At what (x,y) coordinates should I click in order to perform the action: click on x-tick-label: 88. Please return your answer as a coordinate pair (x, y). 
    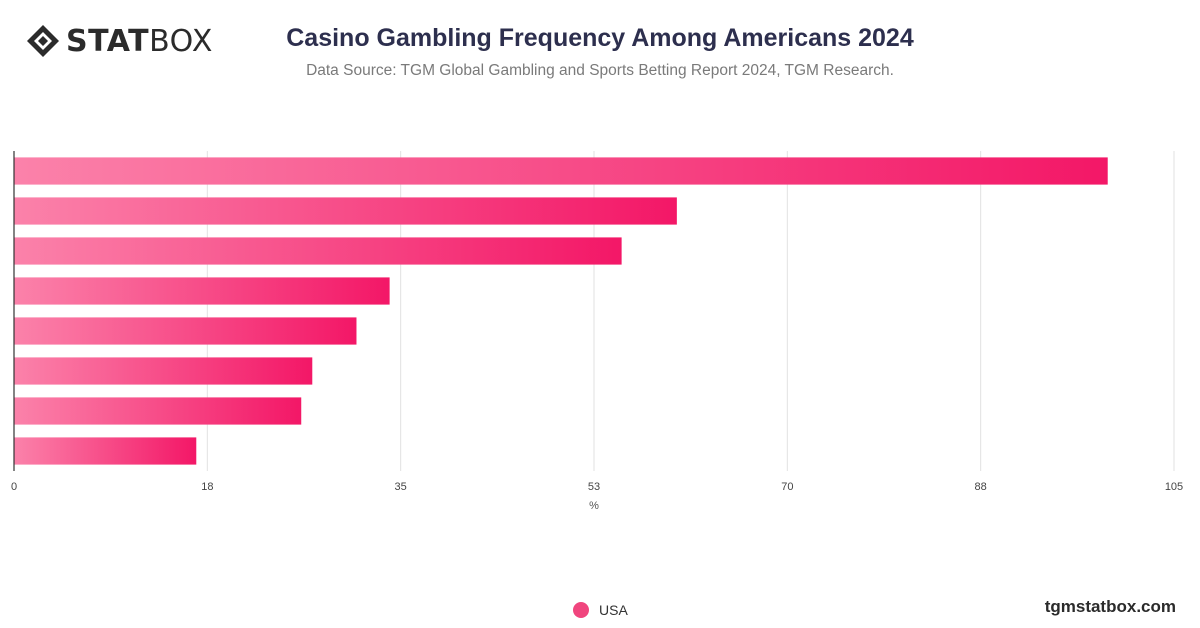
    Looking at the image, I should click on (981, 487).